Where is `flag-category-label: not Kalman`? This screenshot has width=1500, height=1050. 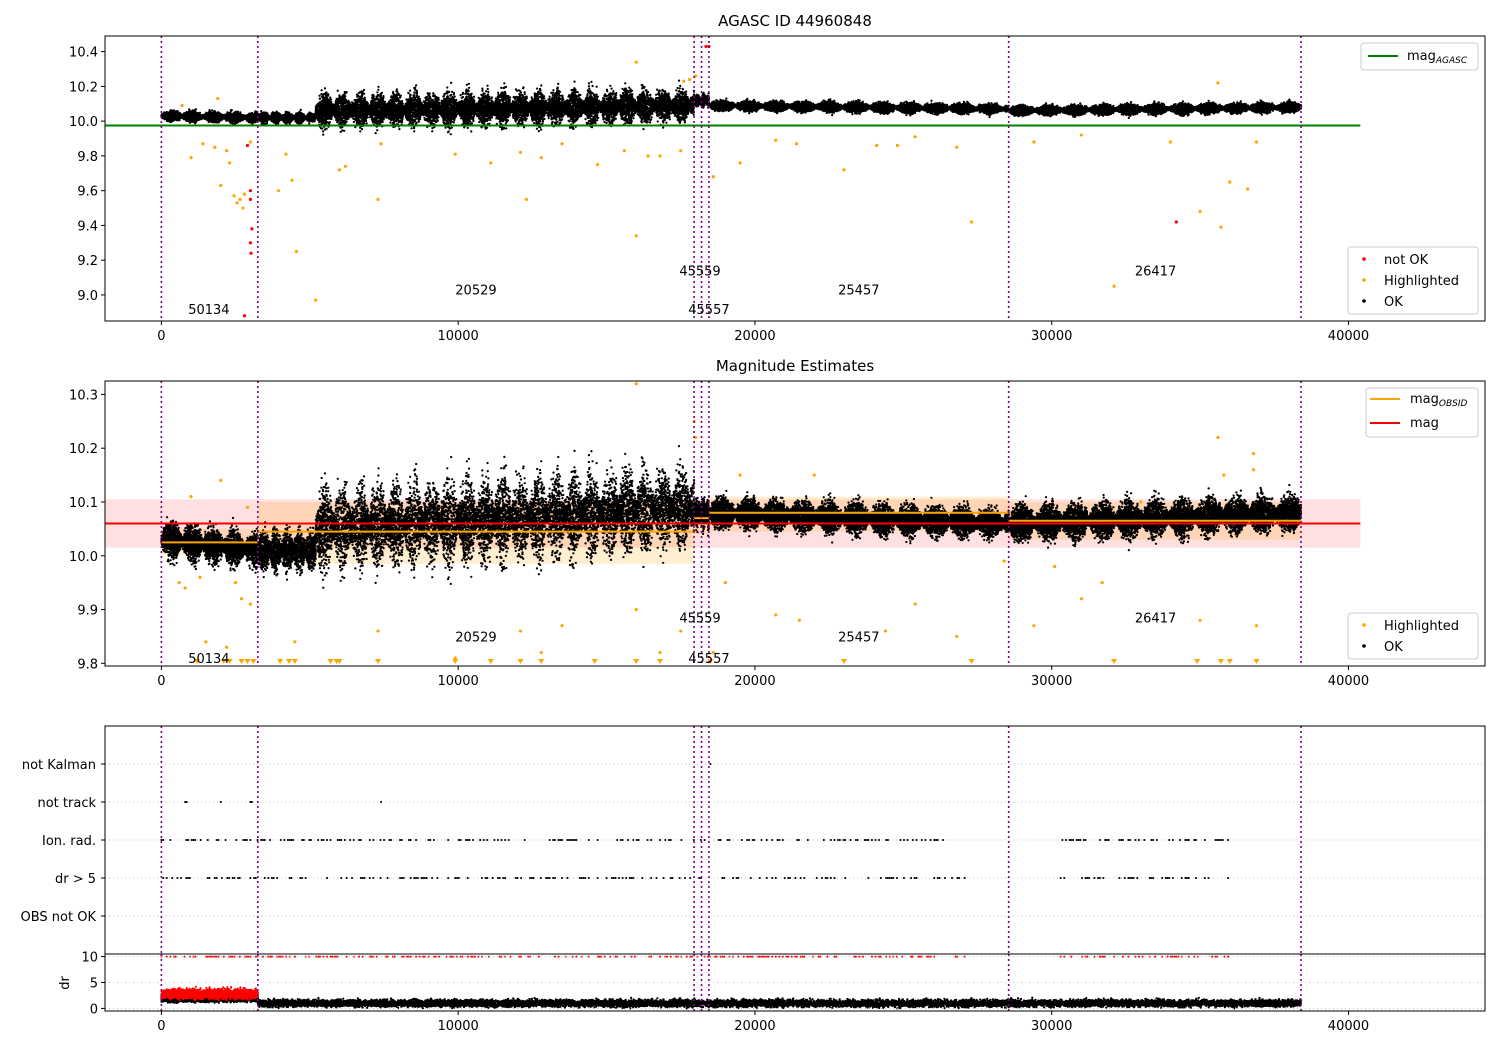
flag-category-label: not Kalman is located at coordinates (59, 765).